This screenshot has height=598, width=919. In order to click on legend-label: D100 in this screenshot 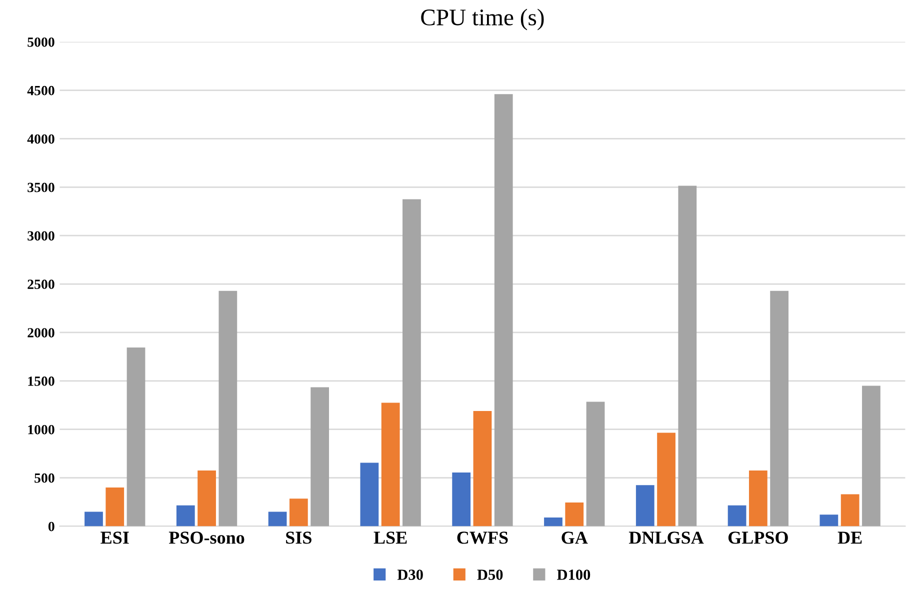, I will do `click(573, 575)`.